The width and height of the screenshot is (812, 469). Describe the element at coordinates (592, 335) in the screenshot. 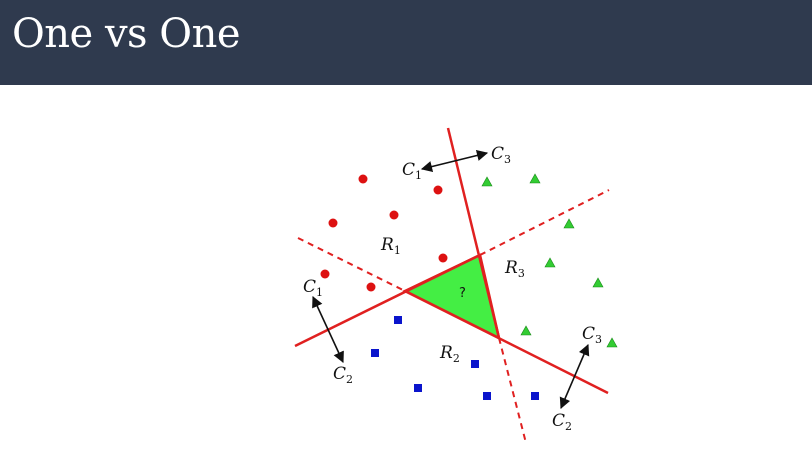

I see `label-c3-right: C3` at that location.